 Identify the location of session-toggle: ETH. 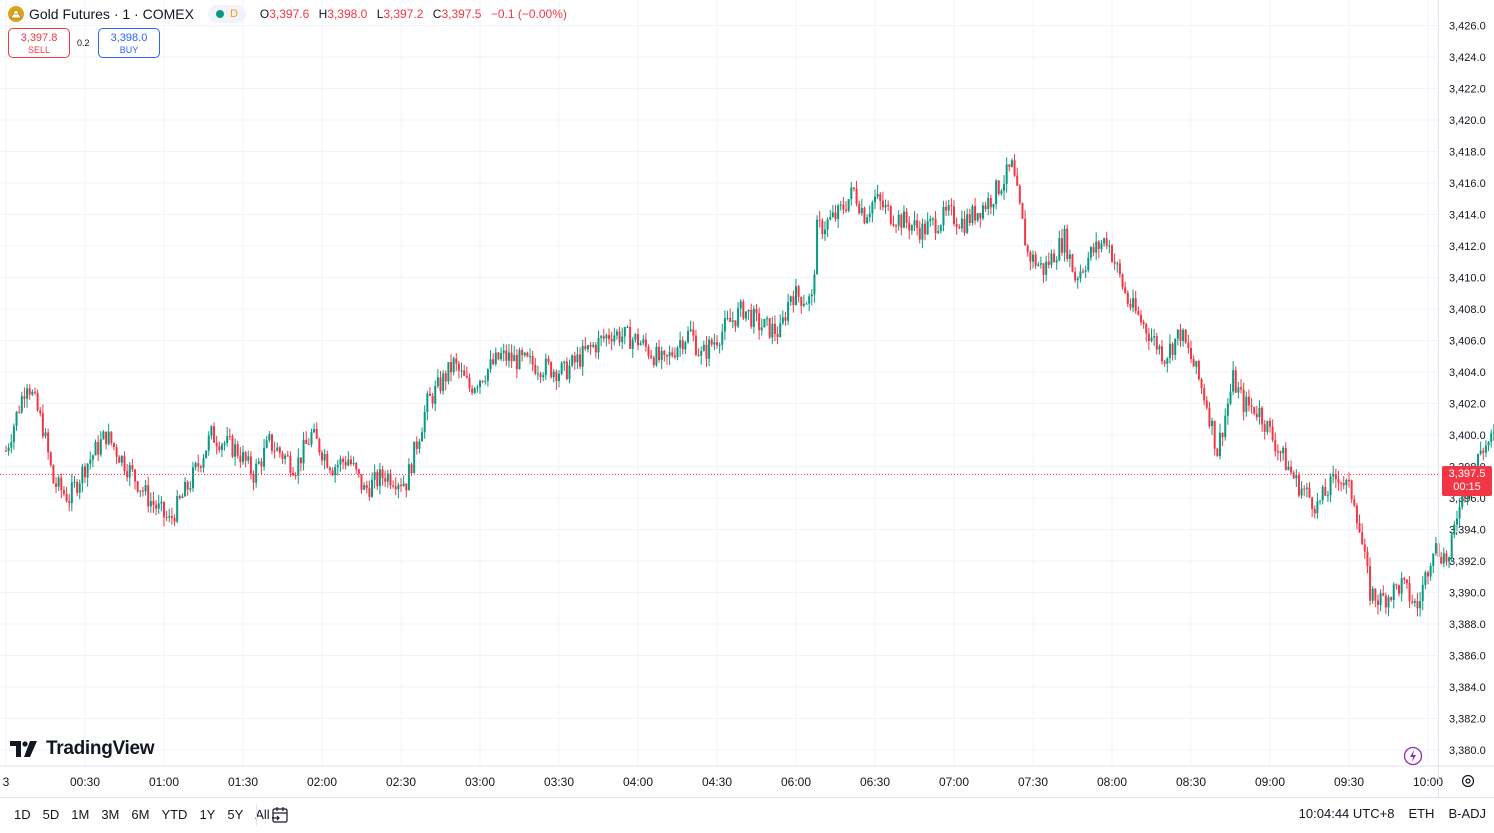
(1421, 813).